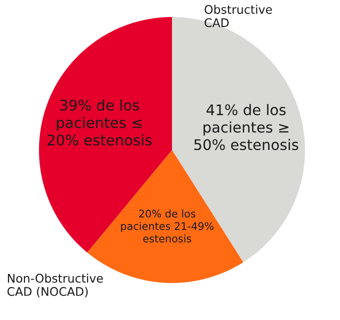 Image resolution: width=340 pixels, height=320 pixels. What do you see at coordinates (246, 127) in the screenshot?
I see `data-label: 41% de los pacientes ≥ 50% estenosis` at bounding box center [246, 127].